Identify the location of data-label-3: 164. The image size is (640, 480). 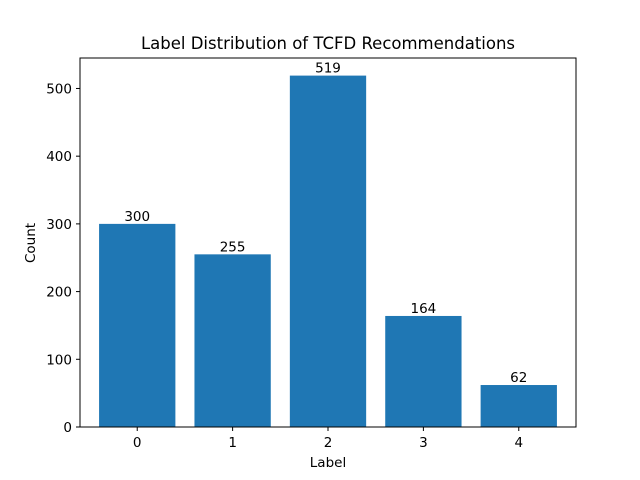
(423, 309).